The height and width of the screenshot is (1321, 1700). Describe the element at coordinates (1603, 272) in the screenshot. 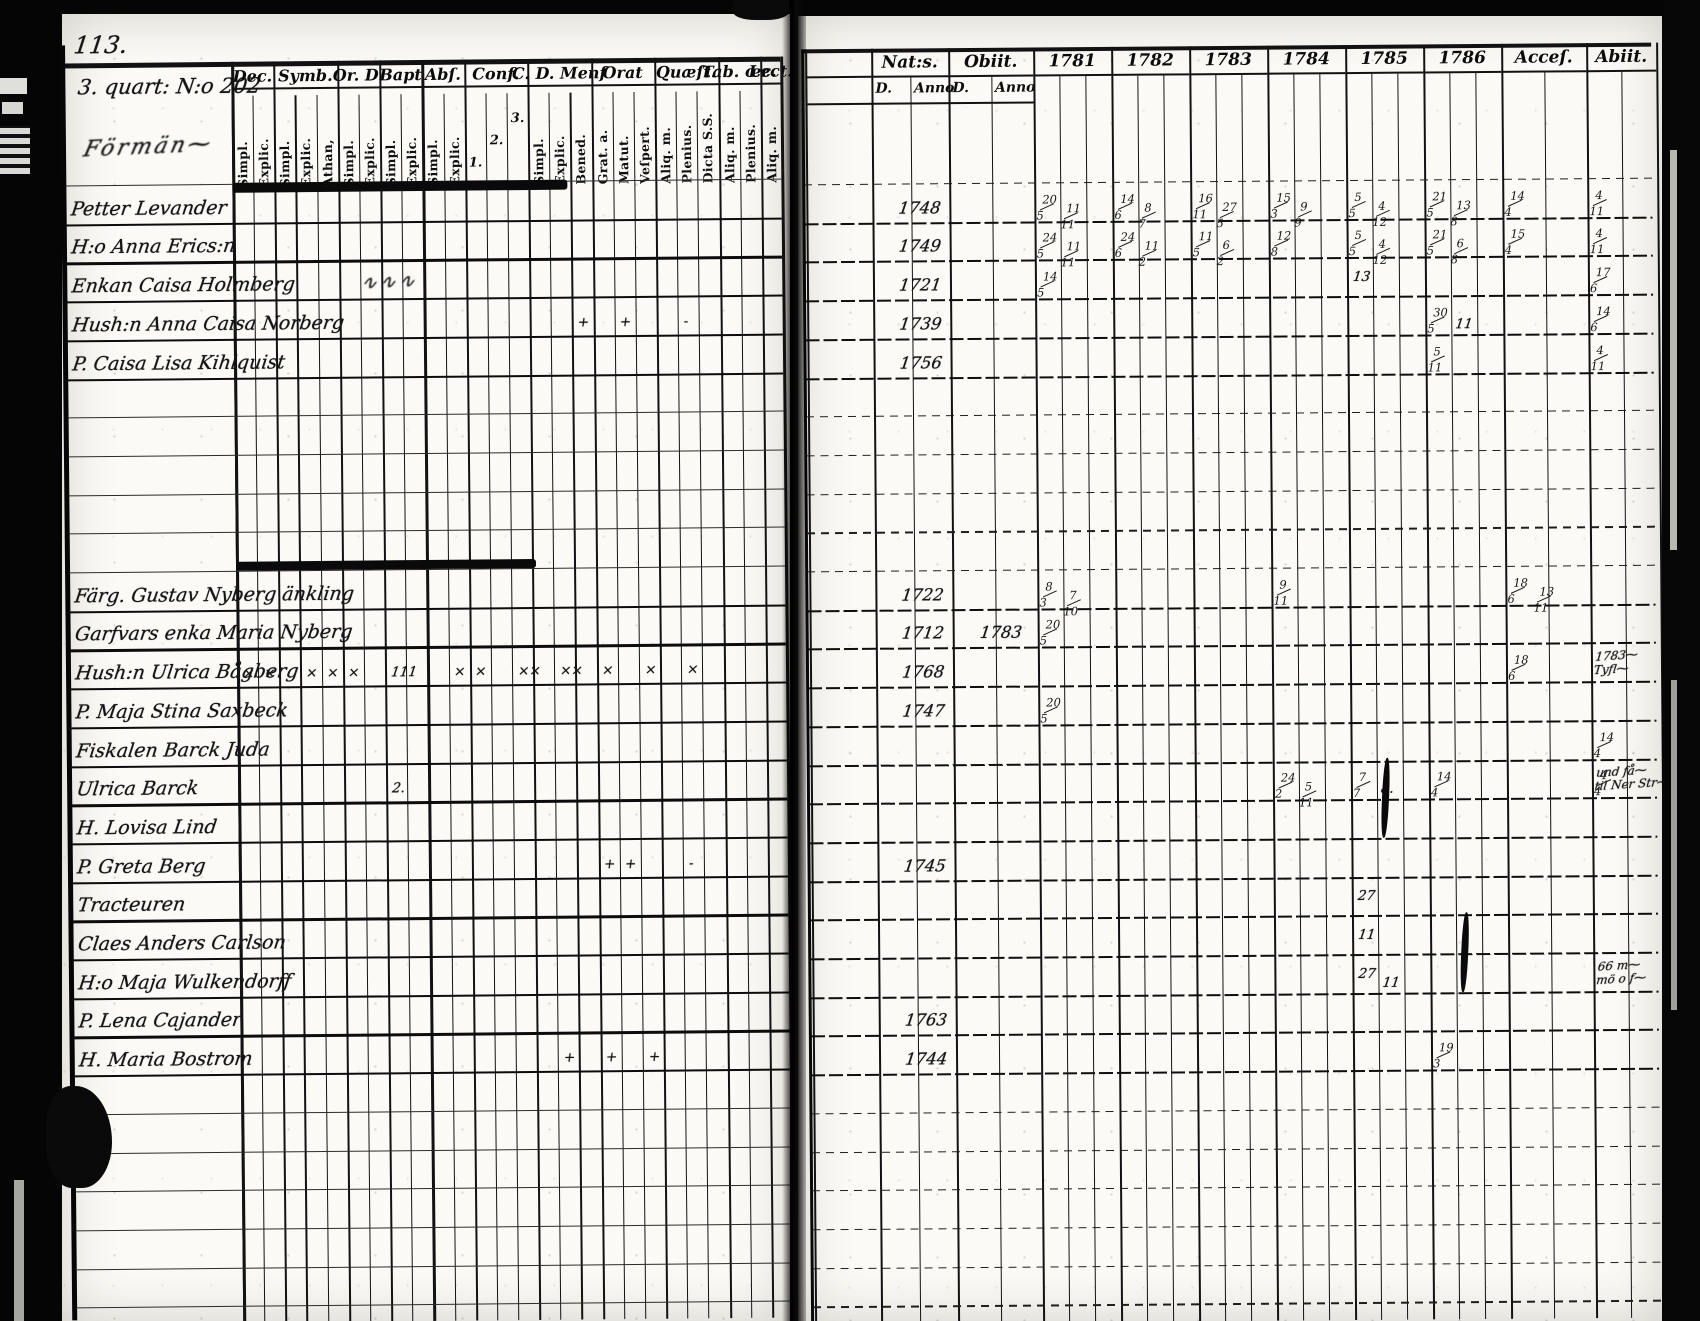

I see `date-day: 17` at that location.